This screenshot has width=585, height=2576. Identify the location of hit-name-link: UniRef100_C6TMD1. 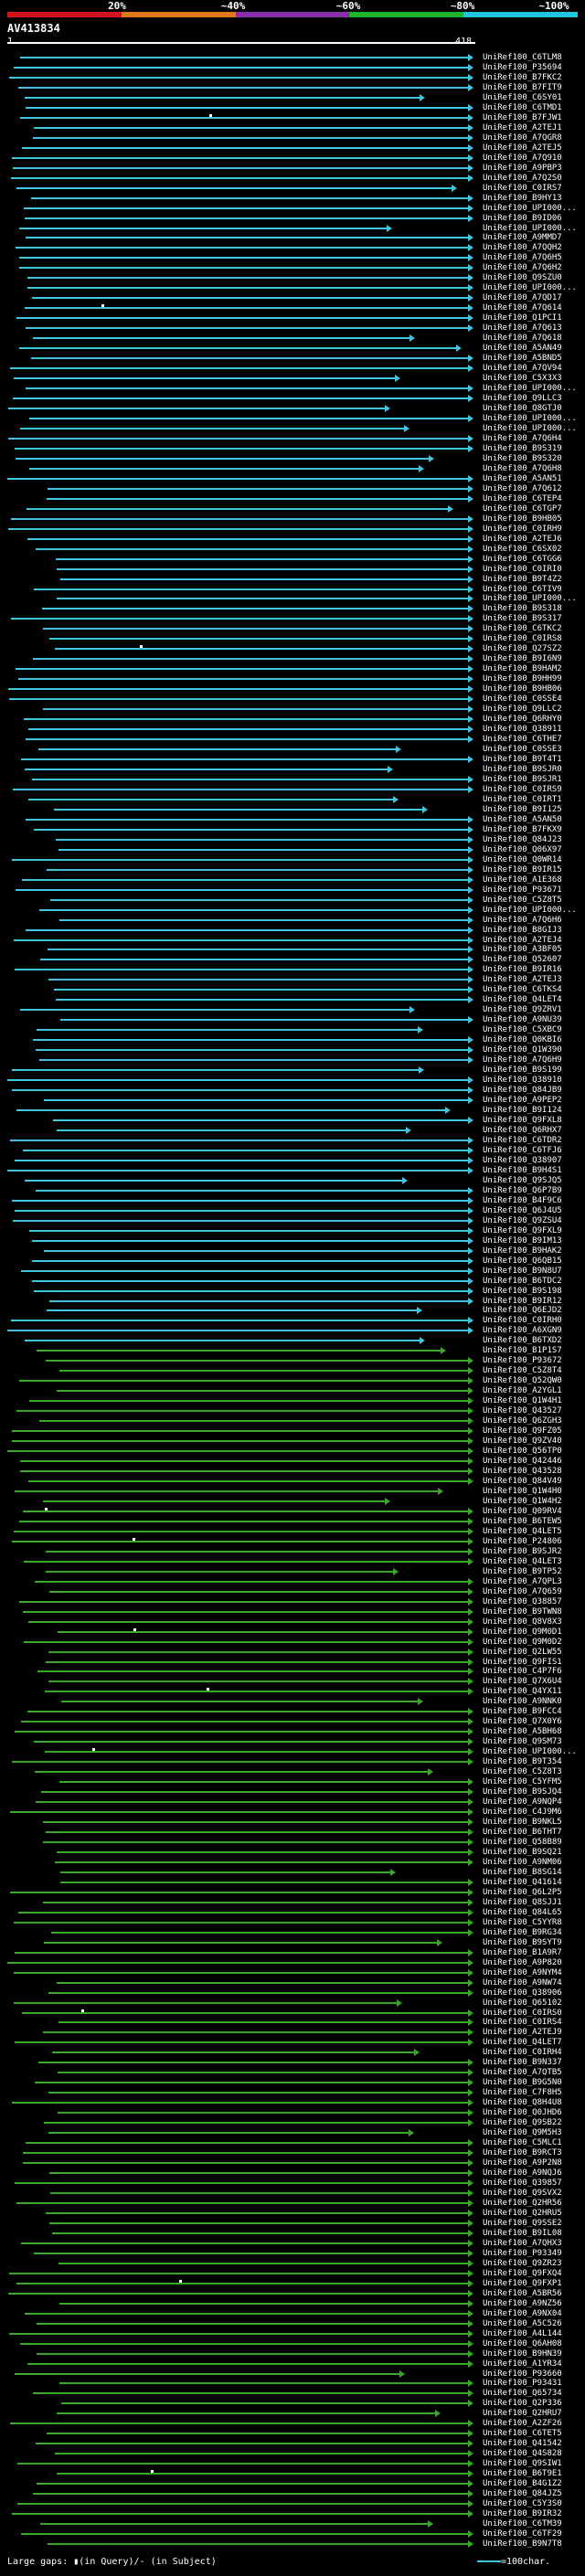
(522, 107).